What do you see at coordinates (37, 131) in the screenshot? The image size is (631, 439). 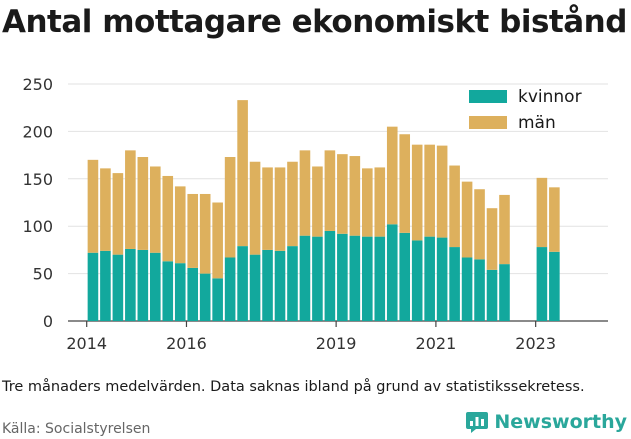 I see `y-tick-label: 200` at bounding box center [37, 131].